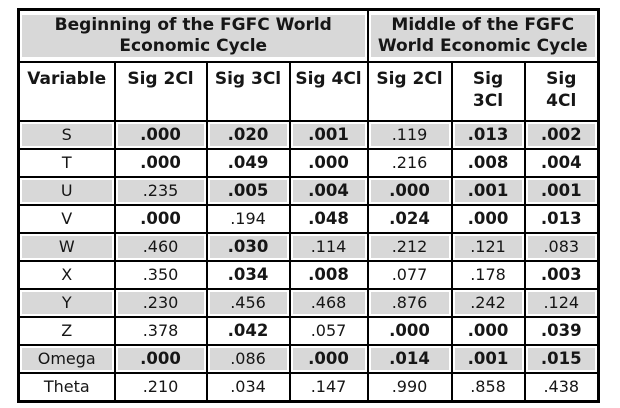 This screenshot has height=408, width=620. Describe the element at coordinates (67, 191) in the screenshot. I see `variable-label: U` at that location.